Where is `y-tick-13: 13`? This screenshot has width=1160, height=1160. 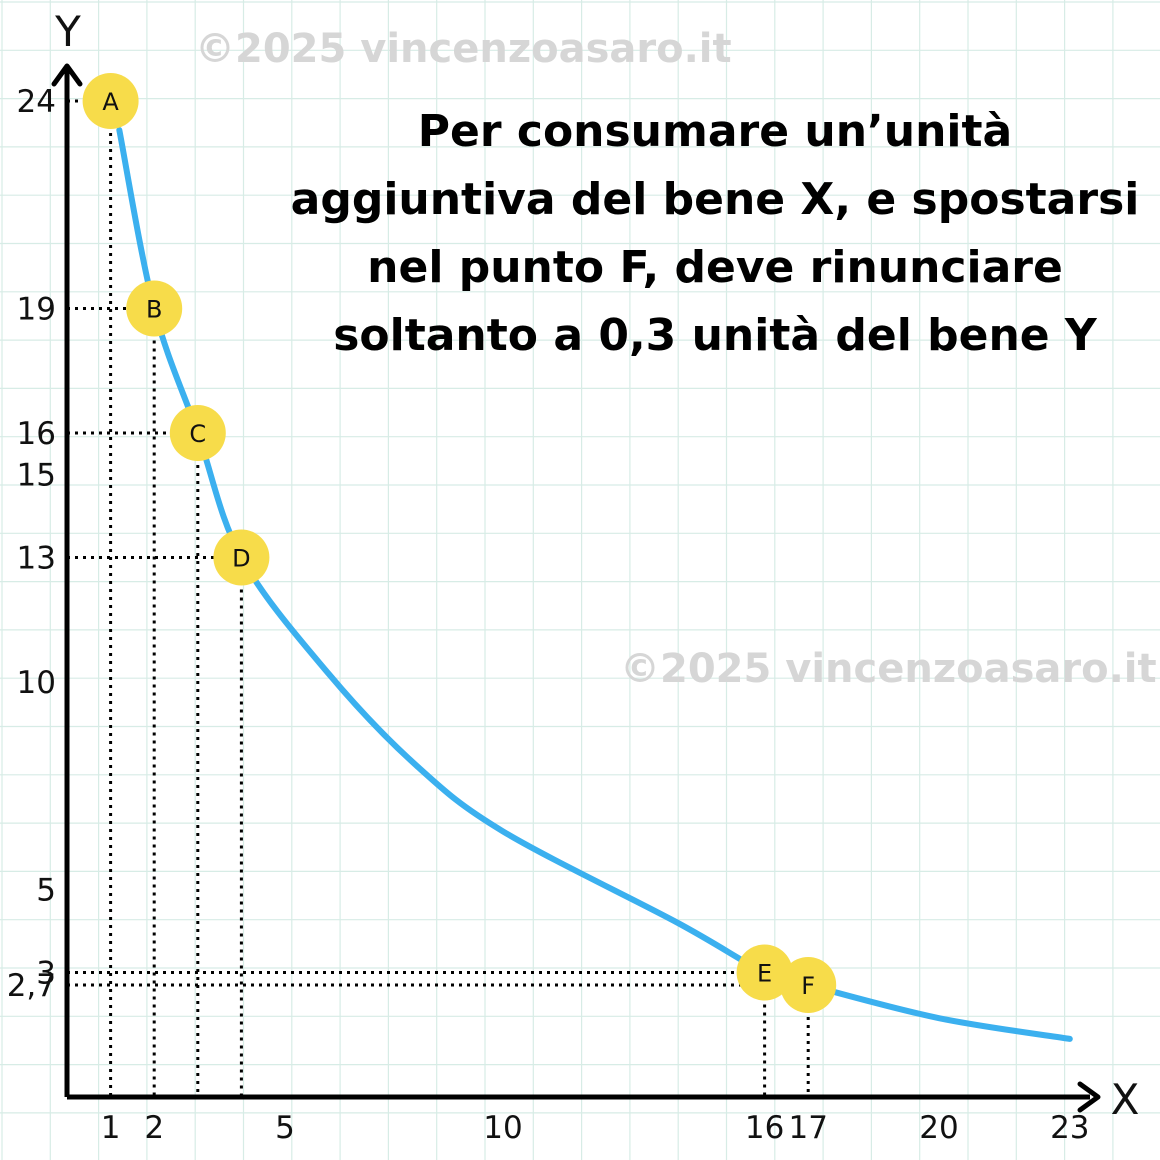
y-tick-13: 13 is located at coordinates (36, 559).